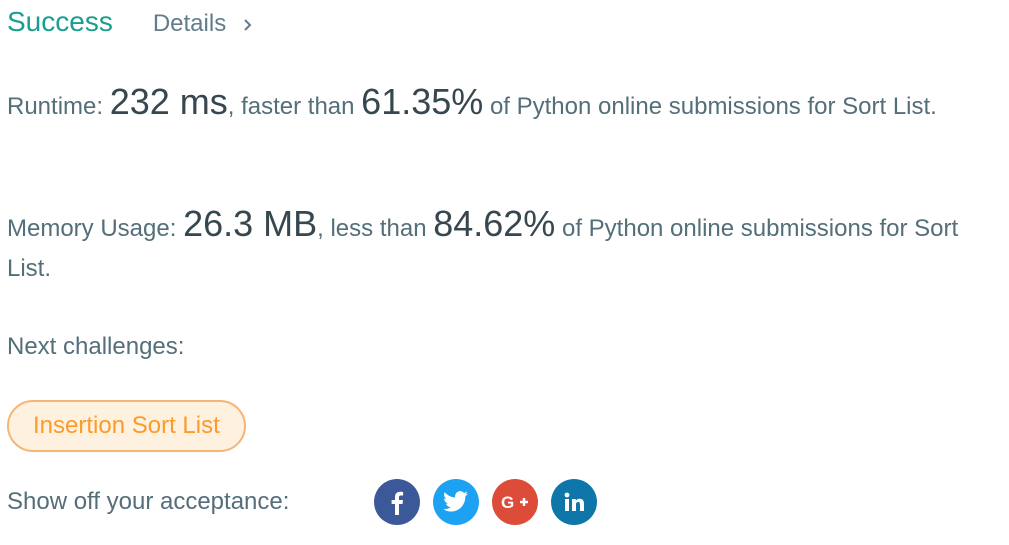  What do you see at coordinates (58, 106) in the screenshot?
I see `runtime-label: Runtime:` at bounding box center [58, 106].